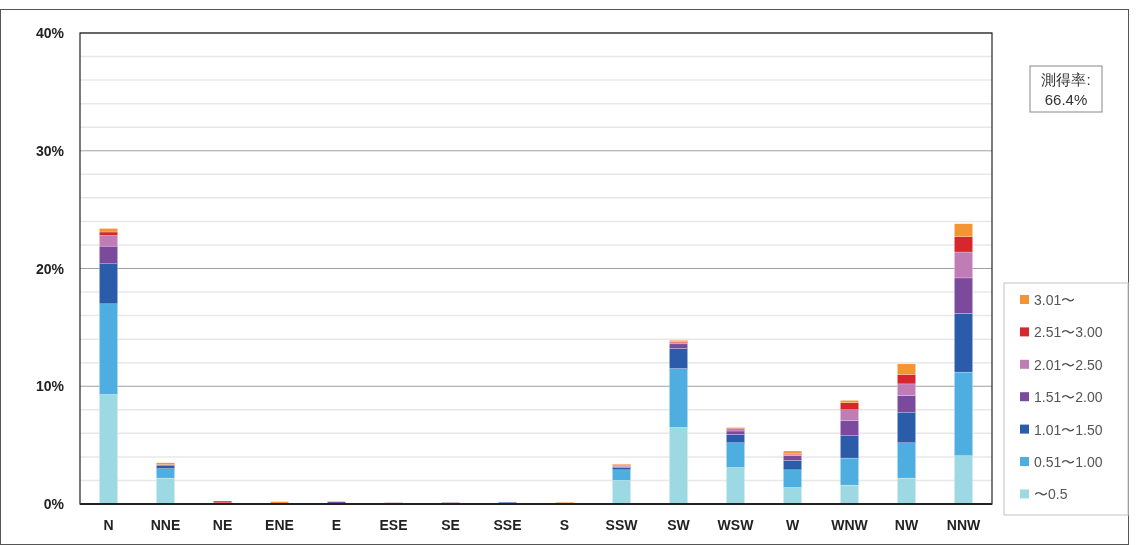  I want to click on legend-label: 〜0.5, so click(1051, 494).